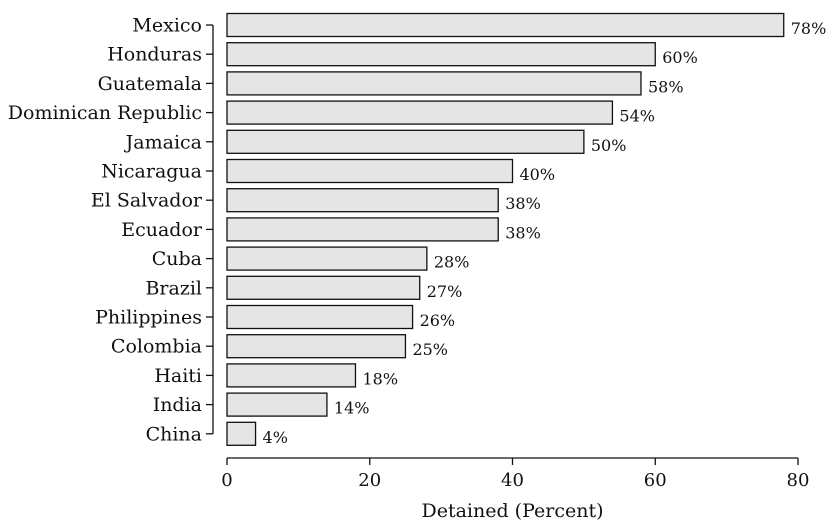 This screenshot has height=523, width=826. I want to click on x-axis: 0 20 40 60 80, so click(515, 474).